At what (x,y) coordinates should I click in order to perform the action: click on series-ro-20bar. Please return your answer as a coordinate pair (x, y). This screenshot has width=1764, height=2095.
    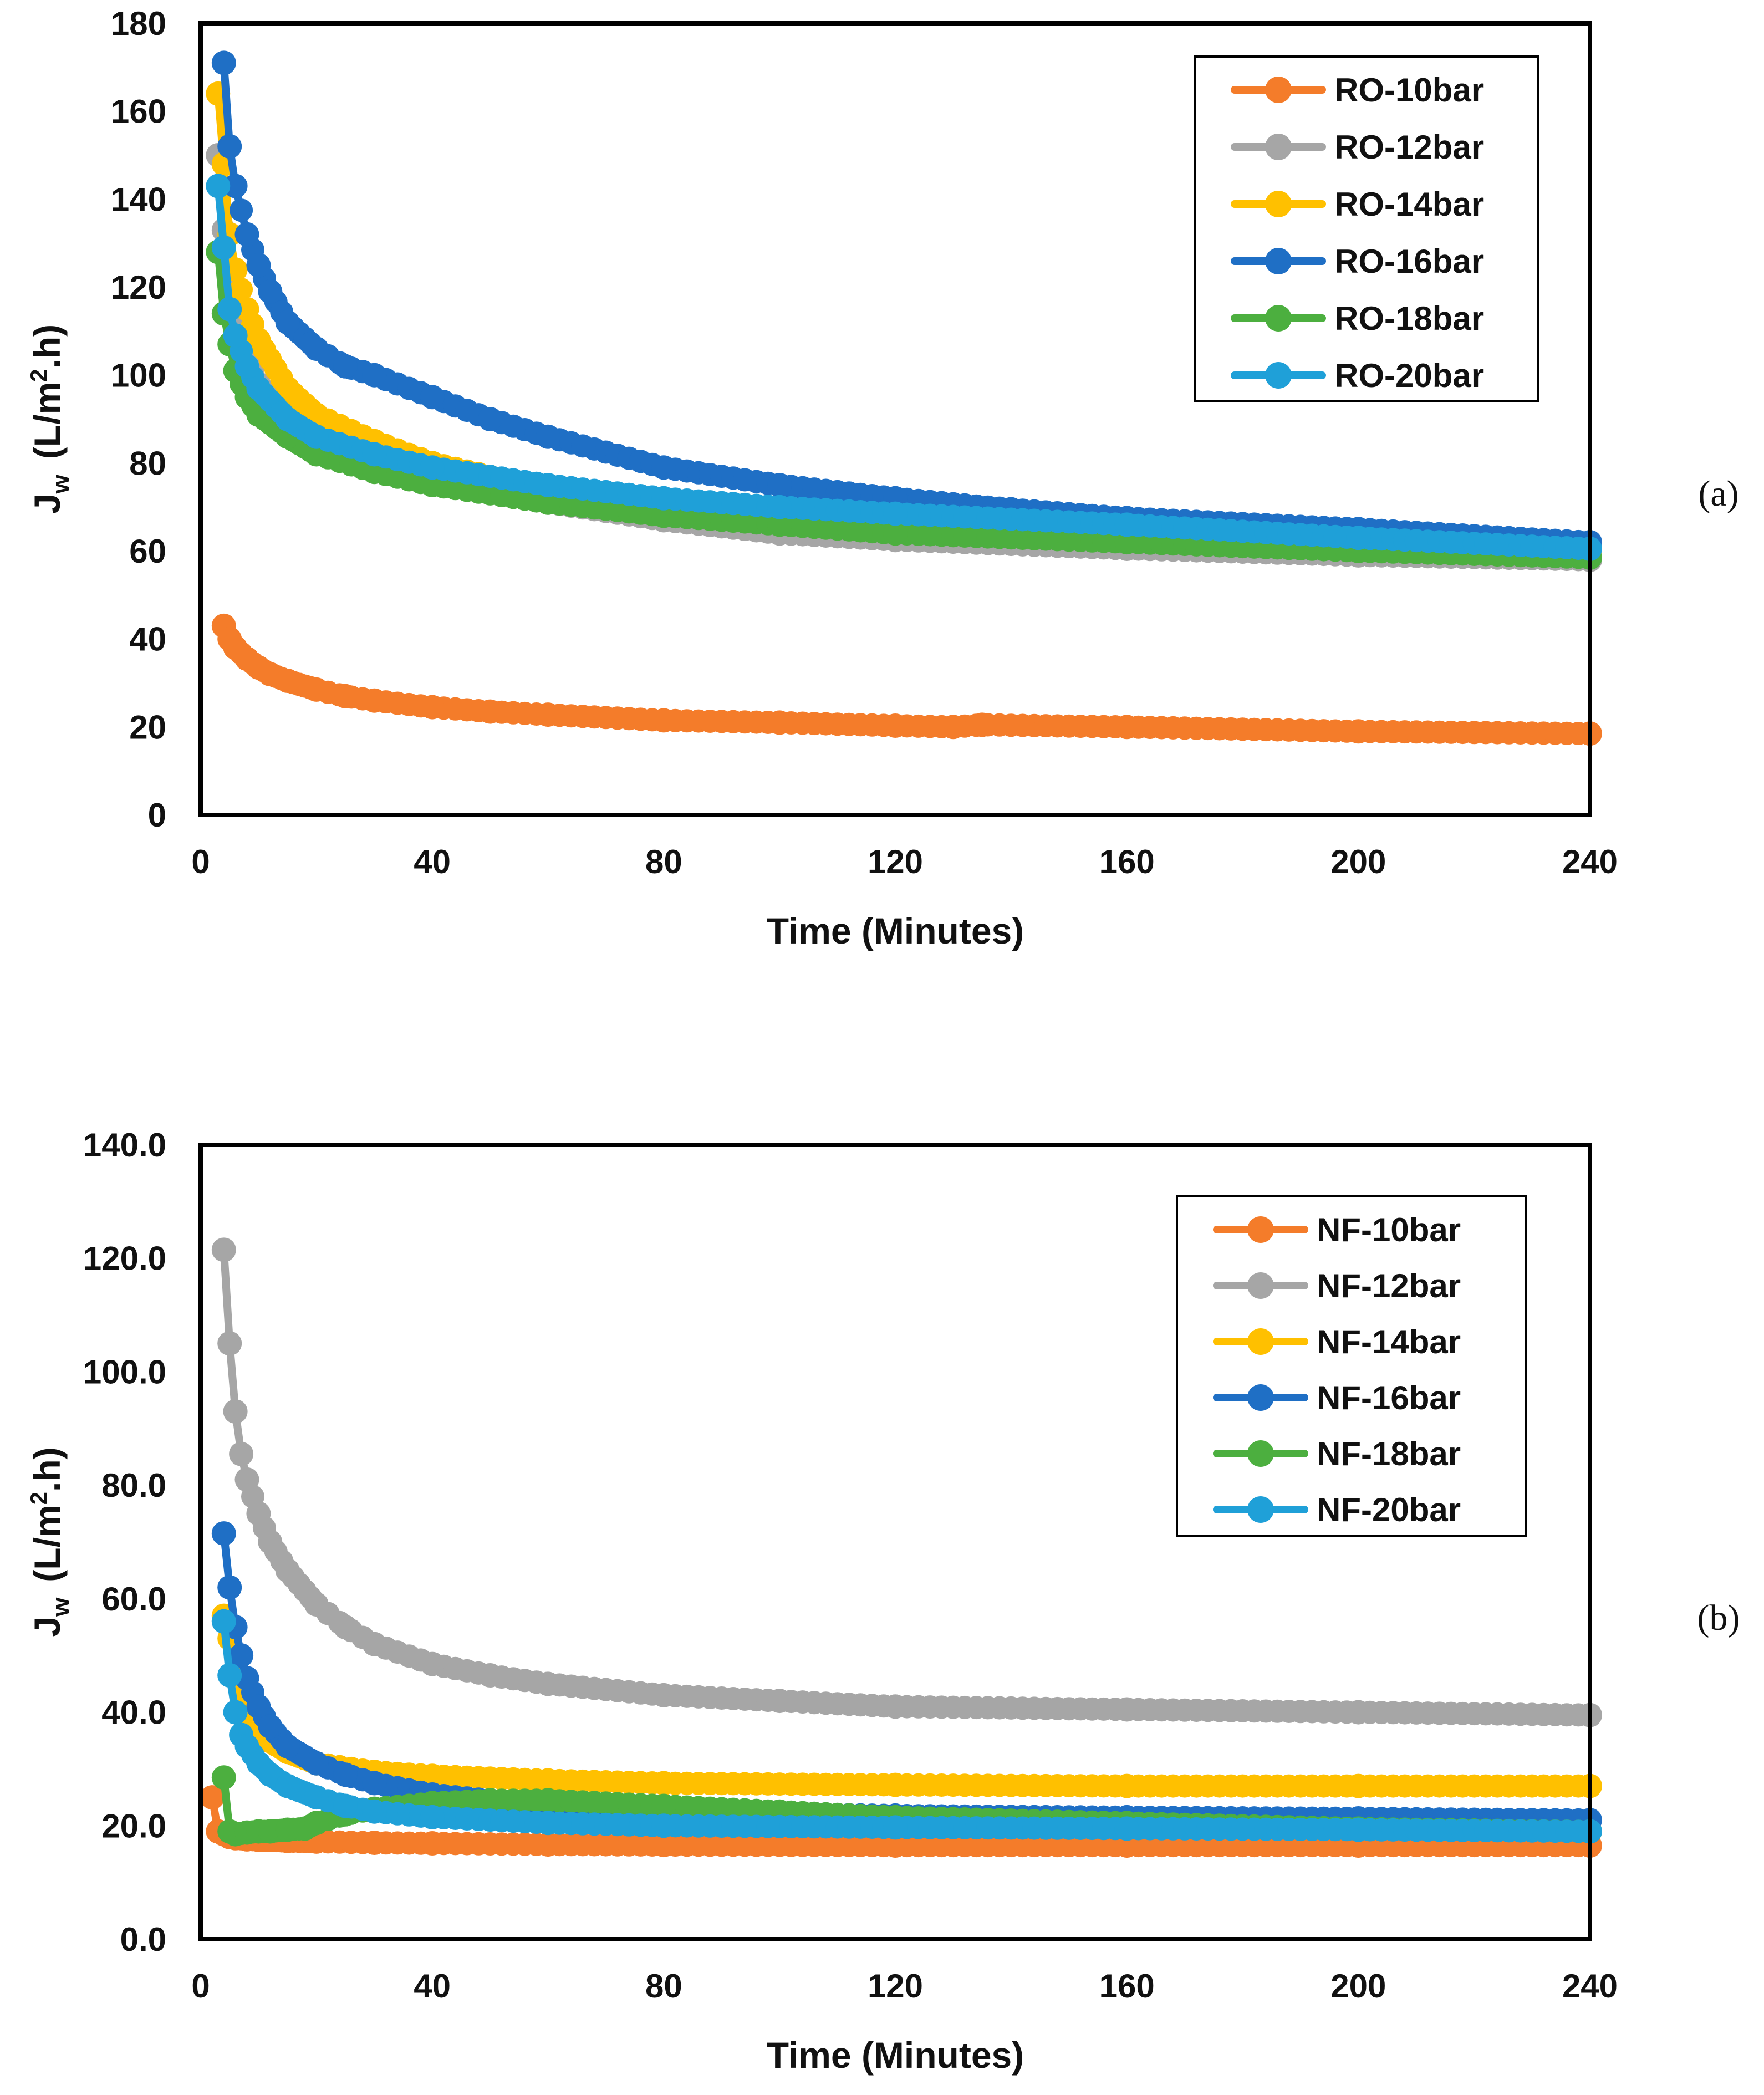
    Looking at the image, I should click on (904, 367).